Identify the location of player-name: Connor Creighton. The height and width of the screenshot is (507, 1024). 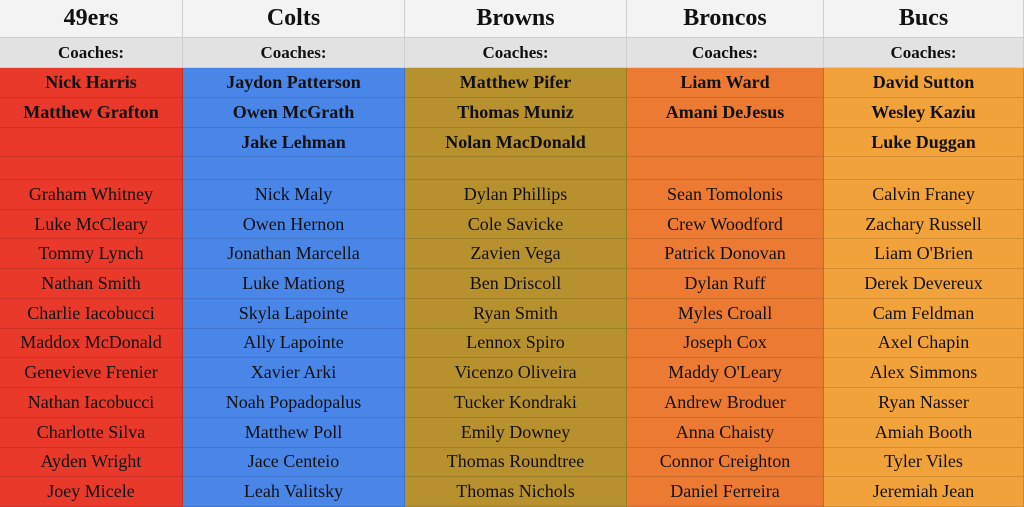
(725, 462).